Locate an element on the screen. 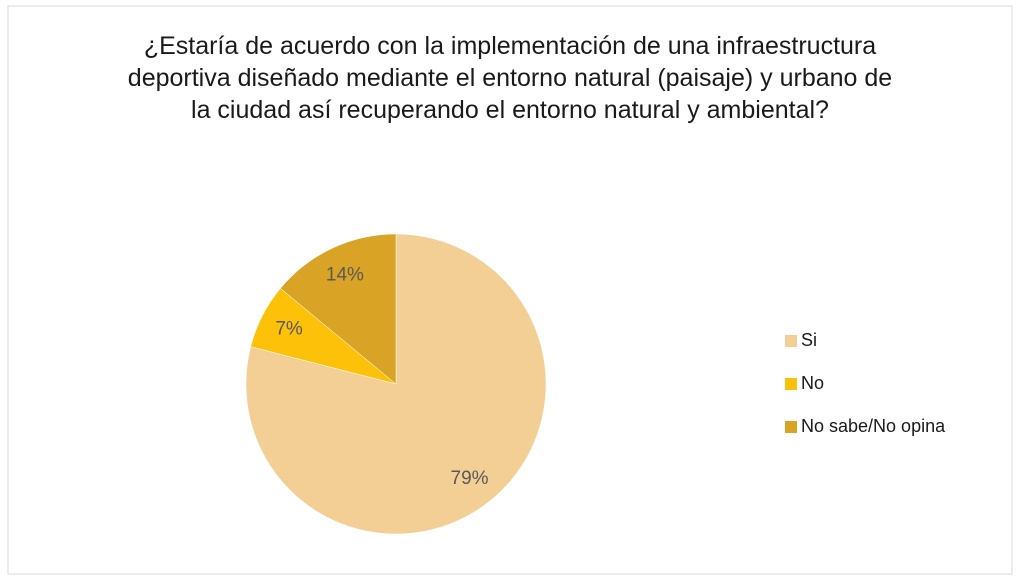 The image size is (1019, 580). data-label: 7% is located at coordinates (289, 329).